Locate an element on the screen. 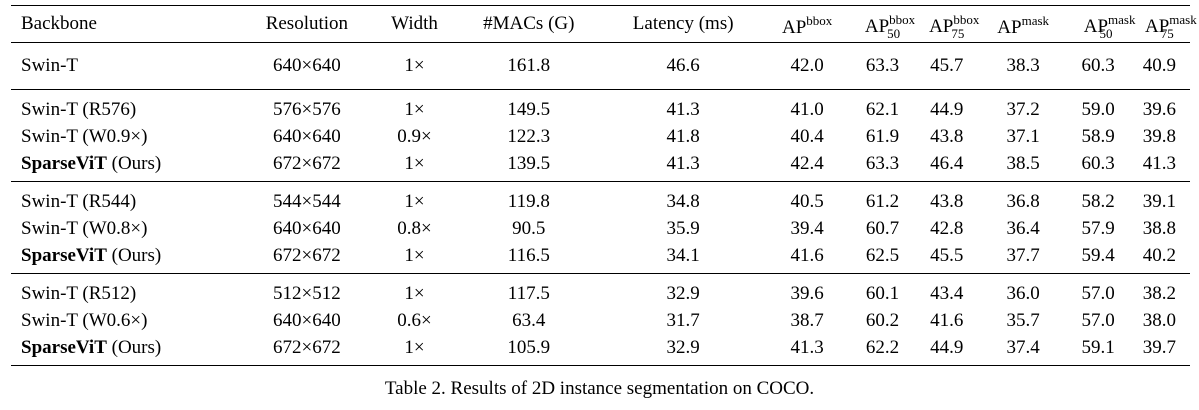  cell-latency: 41.3 is located at coordinates (683, 109).